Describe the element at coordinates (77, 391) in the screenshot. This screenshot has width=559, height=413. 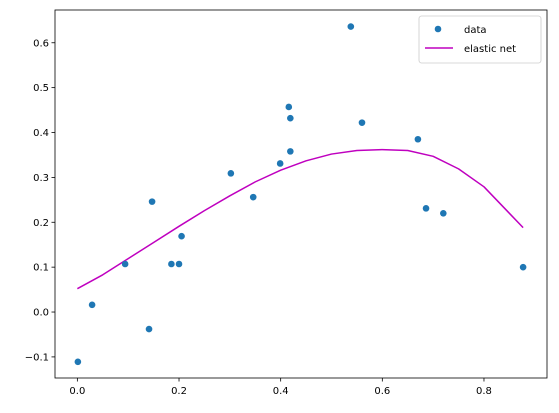
I see `x-tick-label: 0.0` at that location.